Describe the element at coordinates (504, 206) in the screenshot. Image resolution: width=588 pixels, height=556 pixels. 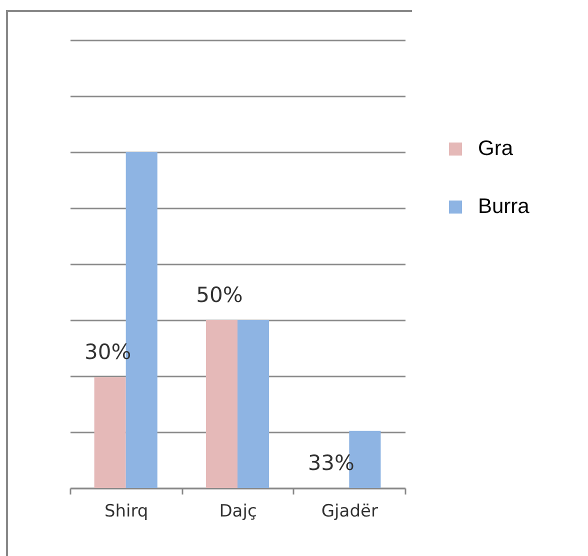
I see `legend-label: Burra` at that location.